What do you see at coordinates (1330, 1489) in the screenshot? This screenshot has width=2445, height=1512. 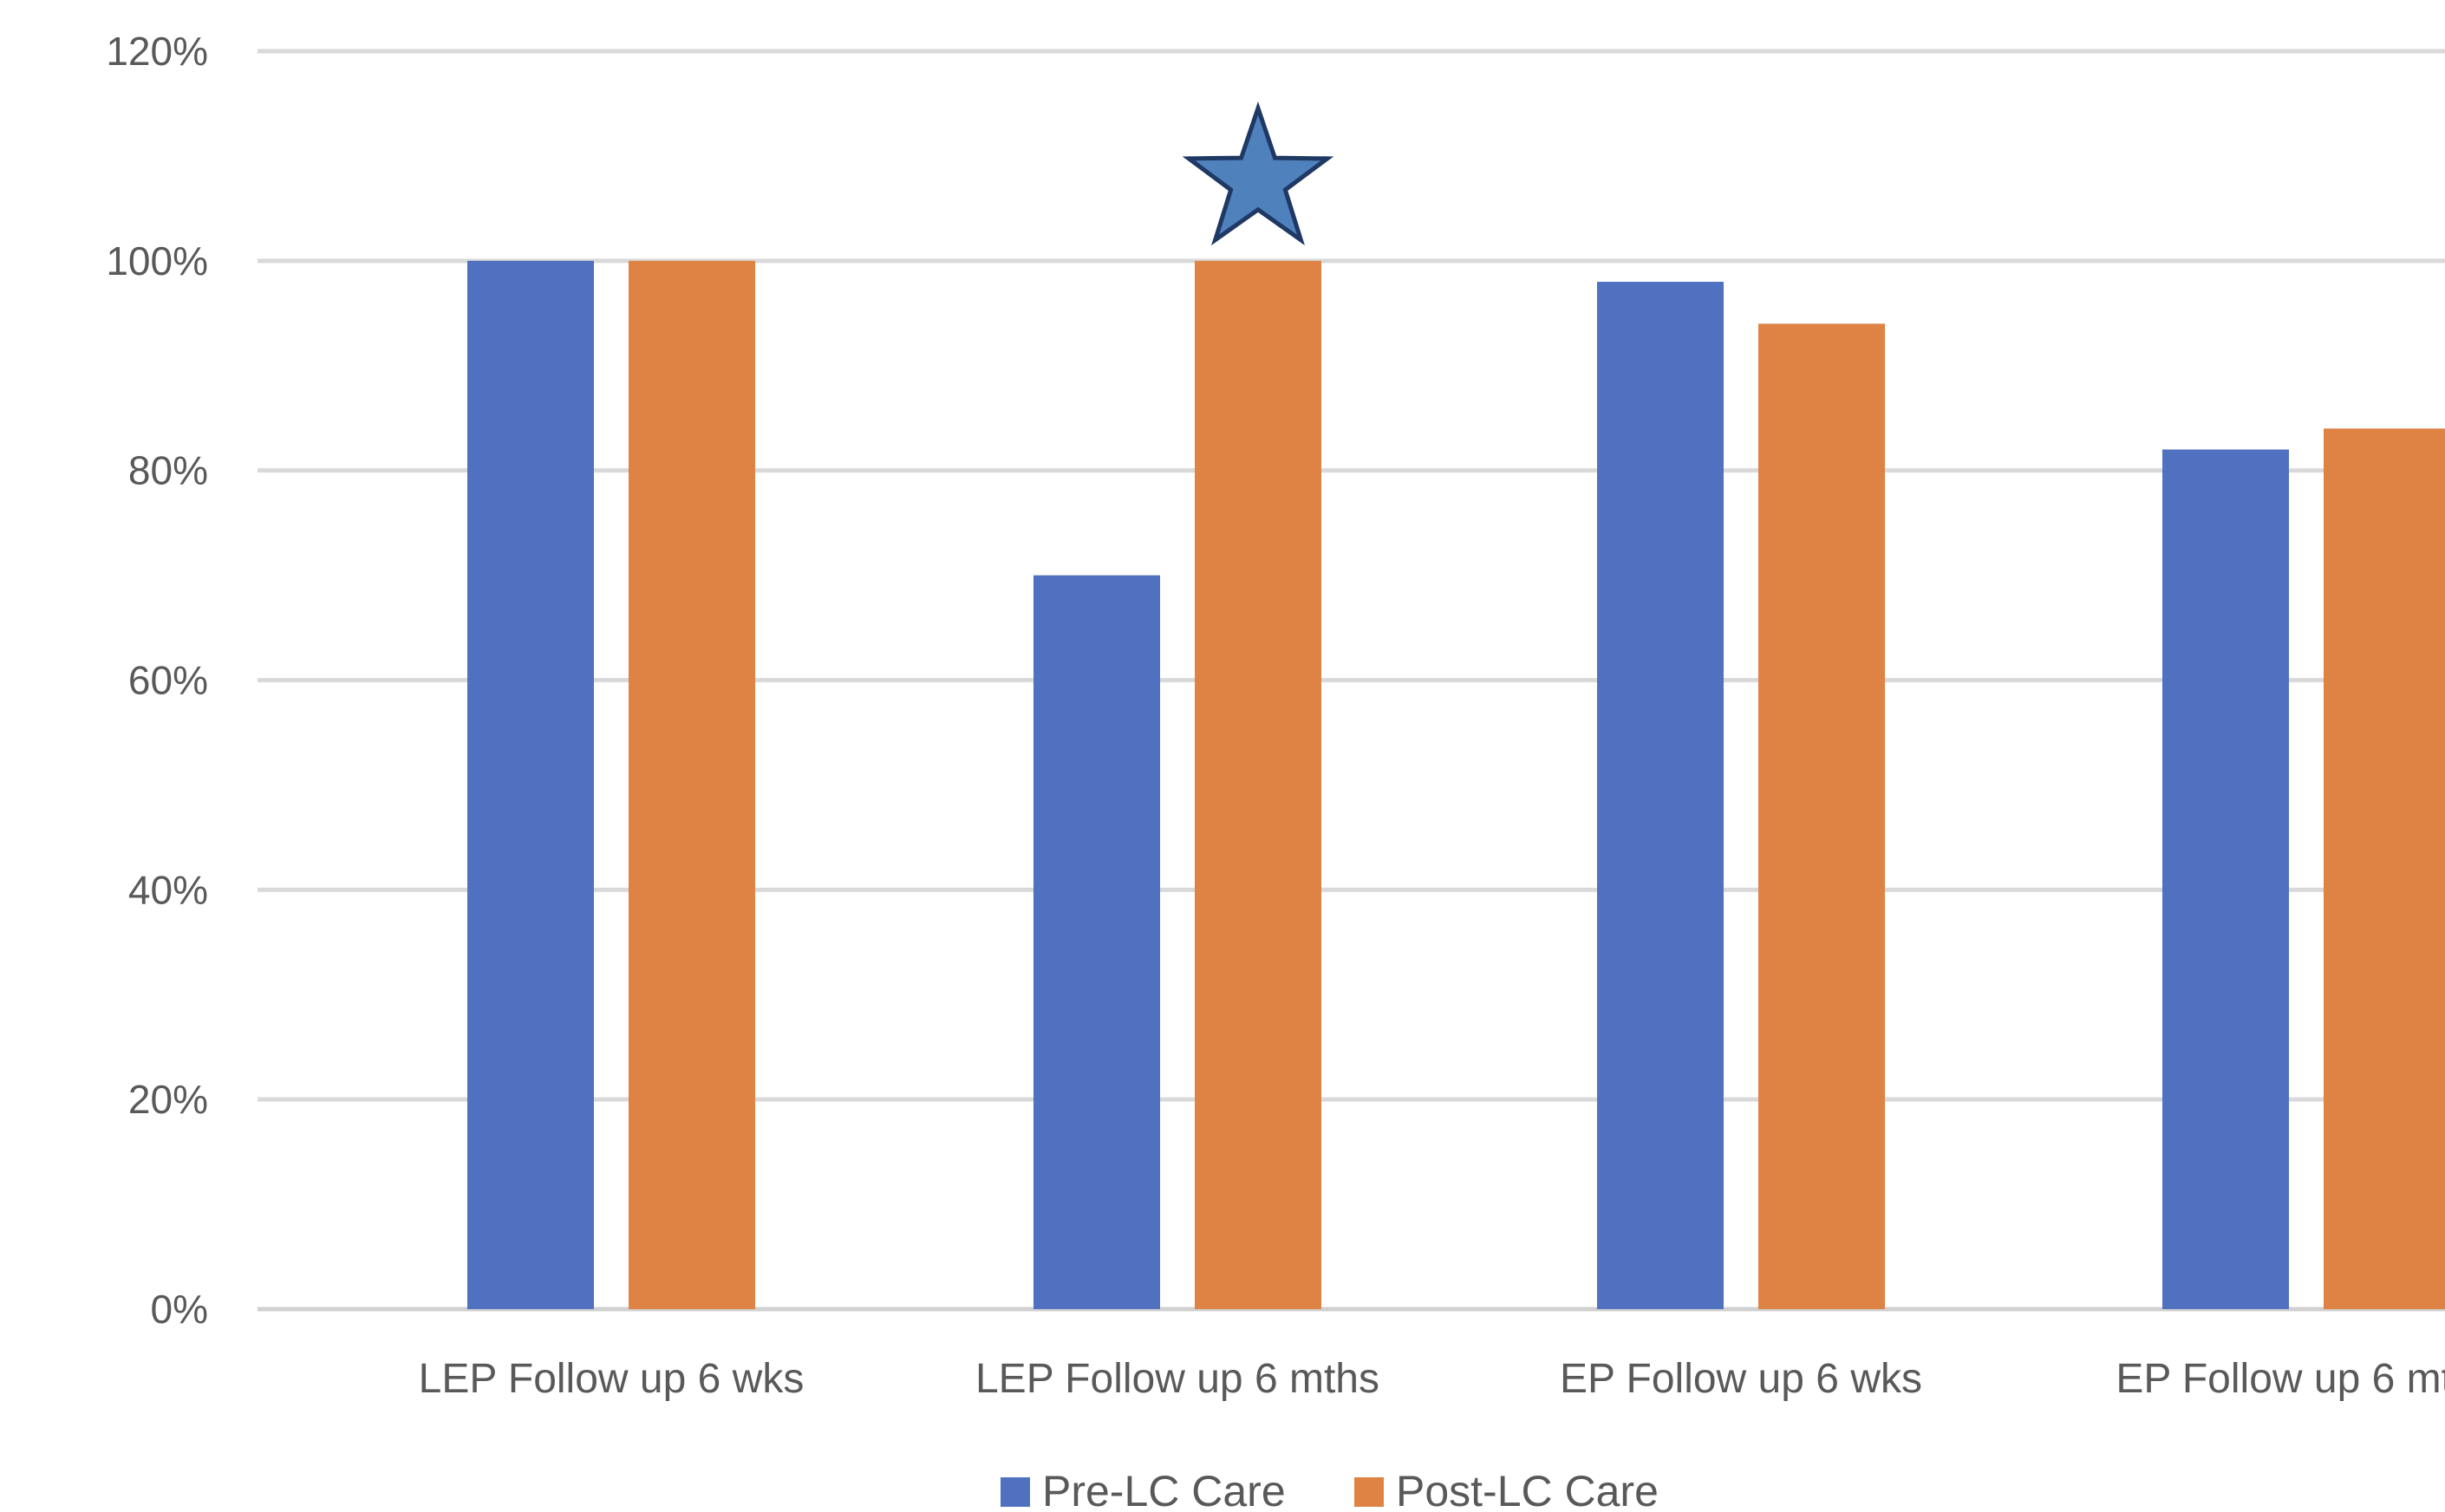 I see `legend: Pre-LC Care Post-LC Care` at bounding box center [1330, 1489].